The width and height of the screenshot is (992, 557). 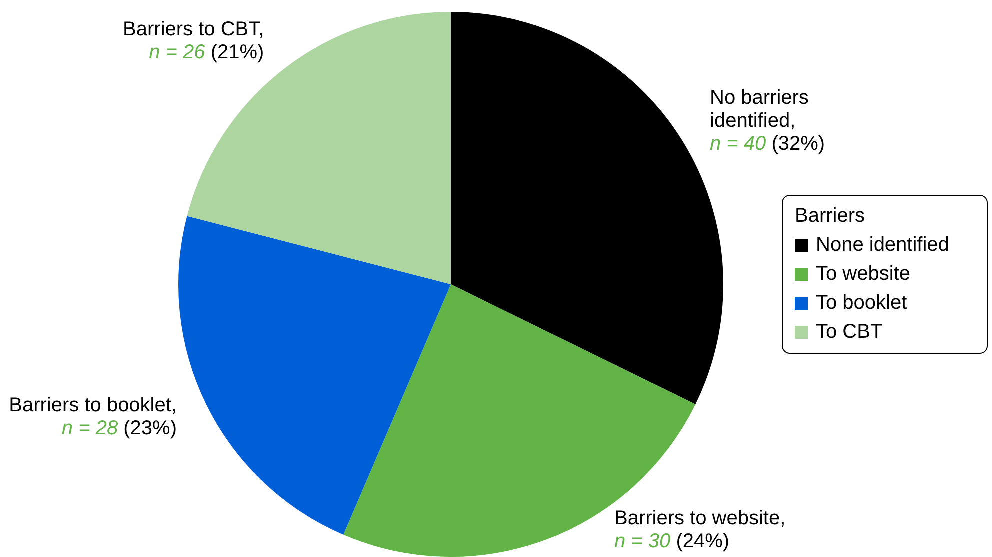 What do you see at coordinates (193, 41) in the screenshot?
I see `data-label: Barriers to CBT, n = 26 (21%)` at bounding box center [193, 41].